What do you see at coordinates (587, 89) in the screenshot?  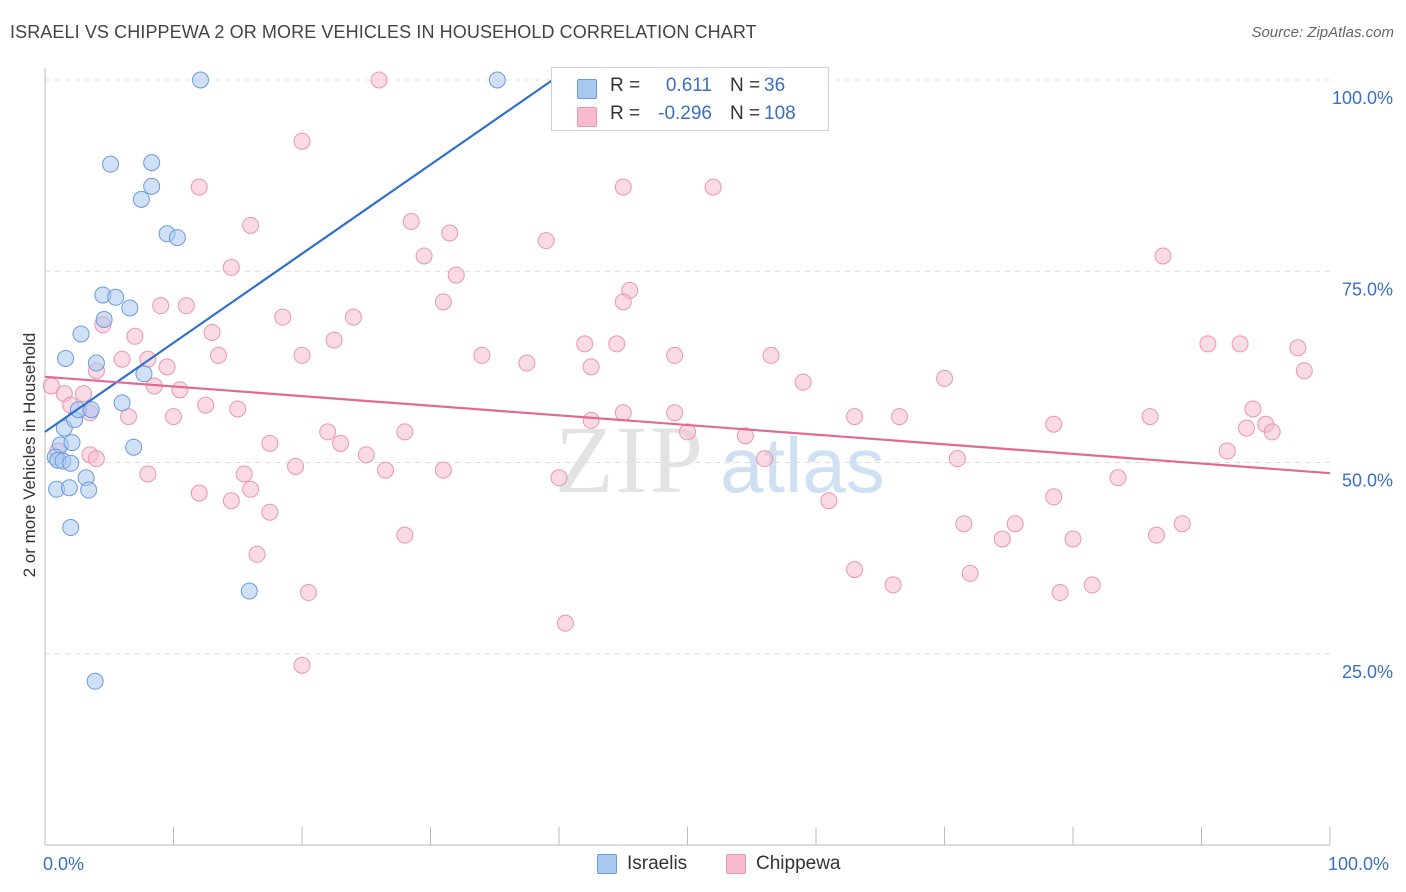 I see `israelis-swatch-icon` at bounding box center [587, 89].